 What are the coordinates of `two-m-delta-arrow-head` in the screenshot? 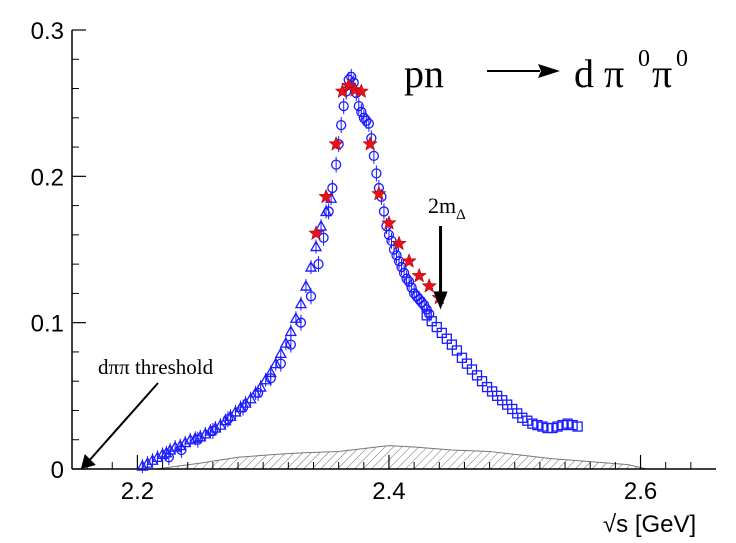 It's located at (440, 300).